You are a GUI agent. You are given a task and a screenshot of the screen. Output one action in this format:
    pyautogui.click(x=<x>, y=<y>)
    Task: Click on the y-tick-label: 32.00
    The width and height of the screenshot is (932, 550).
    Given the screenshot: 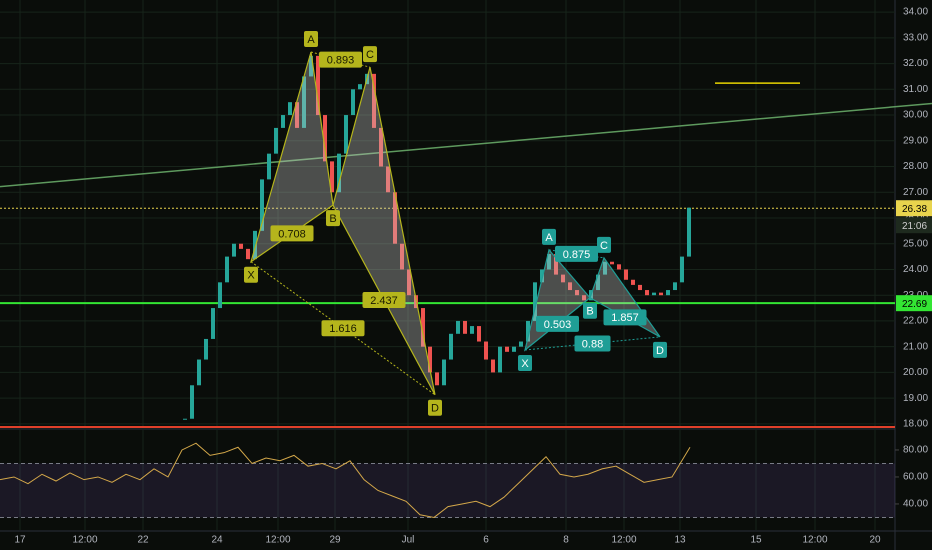 What is the action you would take?
    pyautogui.click(x=915, y=63)
    